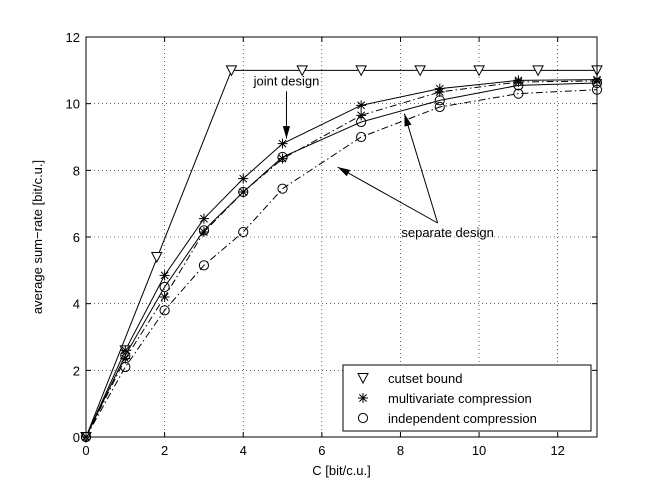  I want to click on x-tick-label: 0, so click(85, 450).